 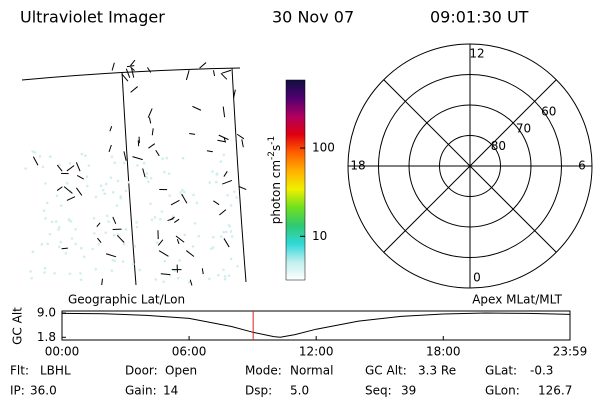 What do you see at coordinates (517, 300) in the screenshot?
I see `right-title: Apex MLat/MLT` at bounding box center [517, 300].